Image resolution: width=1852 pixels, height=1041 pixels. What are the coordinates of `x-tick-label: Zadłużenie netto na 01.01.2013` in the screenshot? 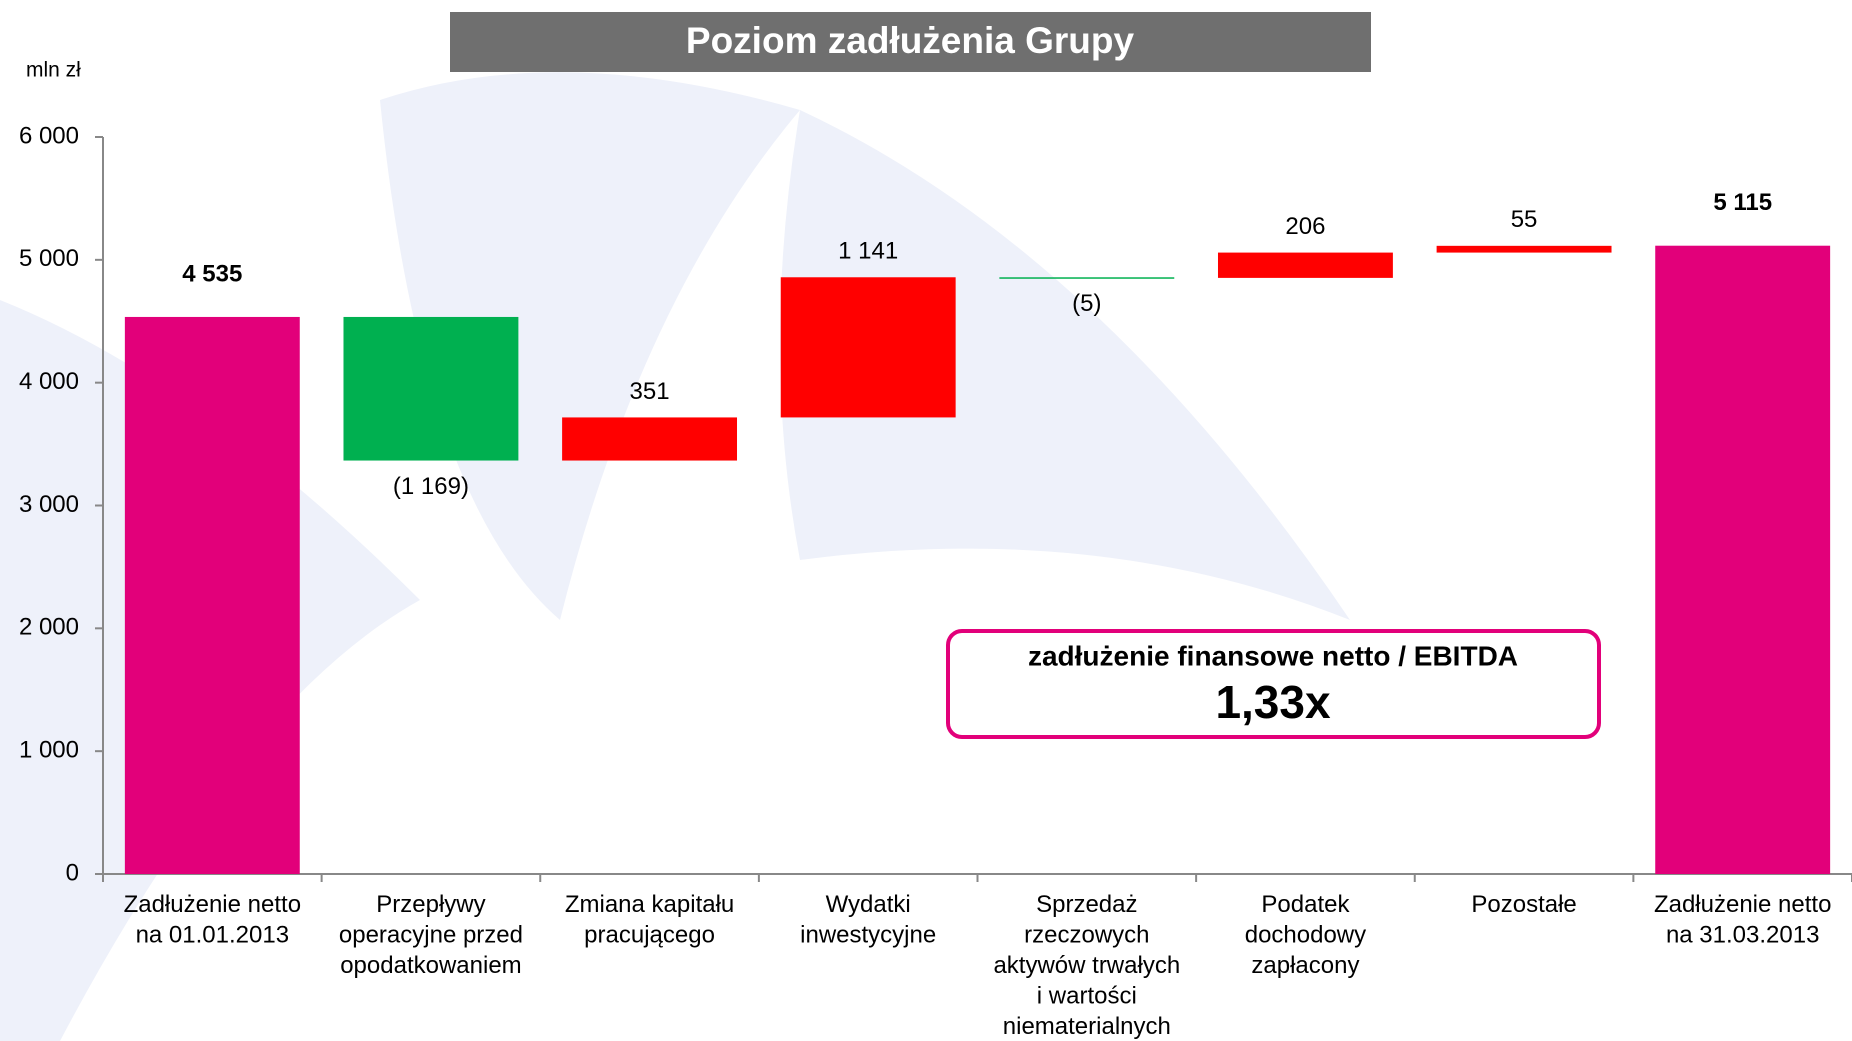 It's located at (212, 920).